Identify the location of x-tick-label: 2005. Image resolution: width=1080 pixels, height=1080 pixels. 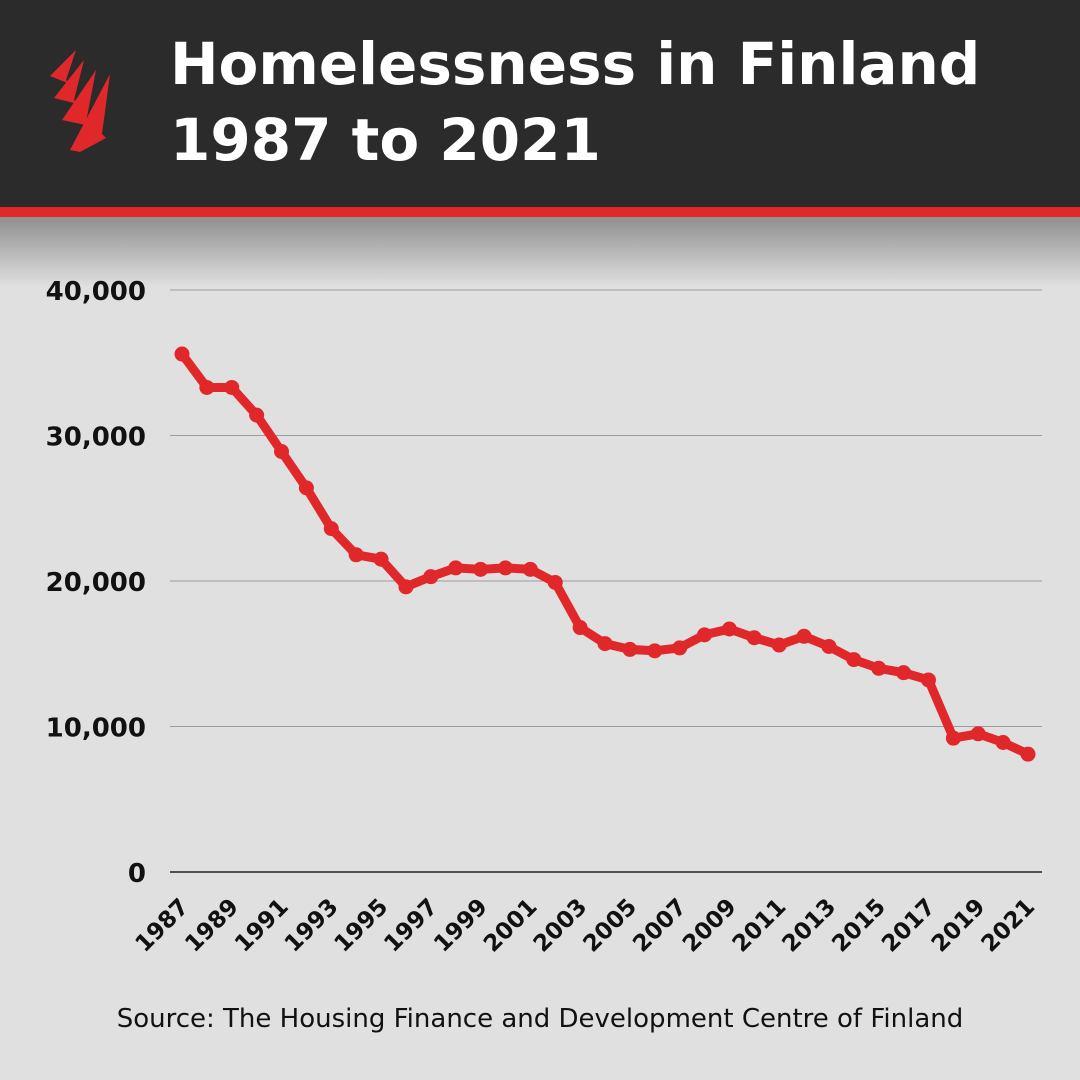
(610, 926).